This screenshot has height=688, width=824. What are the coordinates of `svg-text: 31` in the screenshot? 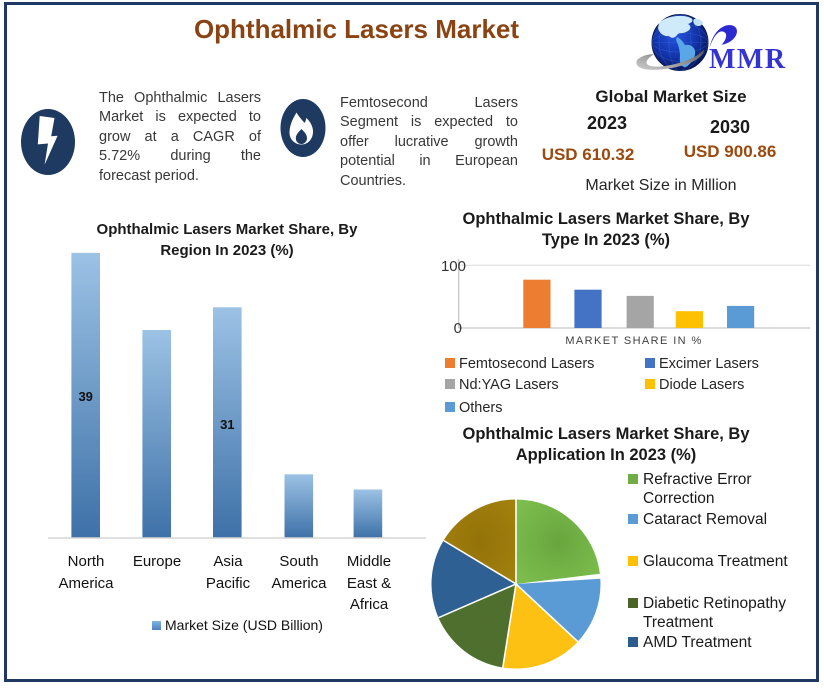 It's located at (227, 424).